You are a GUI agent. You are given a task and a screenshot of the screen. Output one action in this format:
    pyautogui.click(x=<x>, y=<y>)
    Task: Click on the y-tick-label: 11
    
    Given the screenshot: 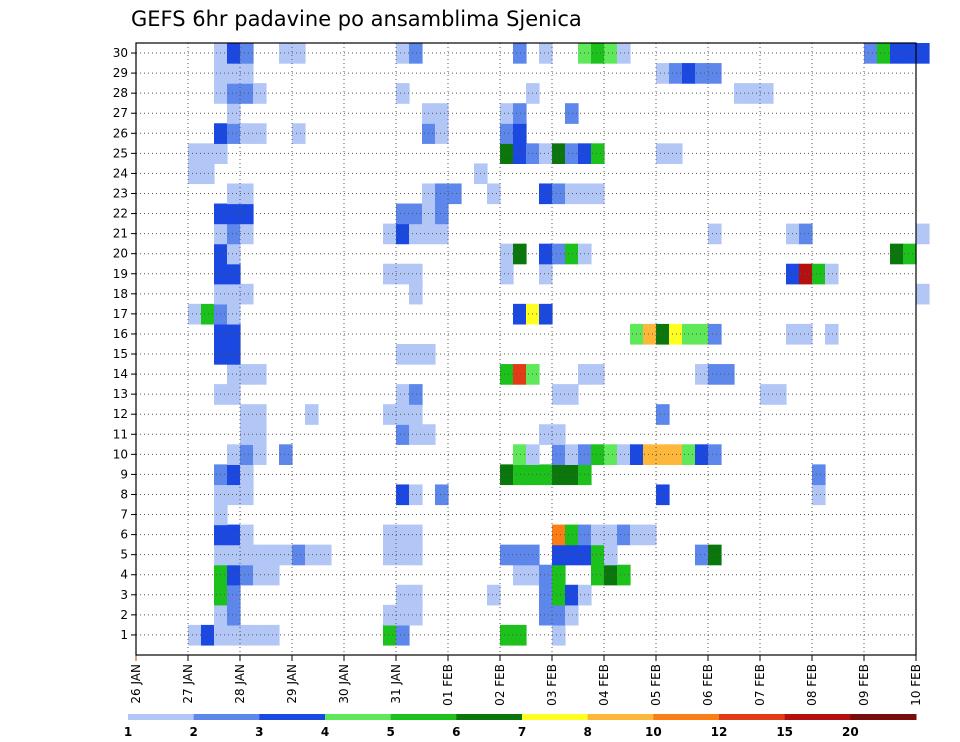 What is the action you would take?
    pyautogui.click(x=120, y=434)
    